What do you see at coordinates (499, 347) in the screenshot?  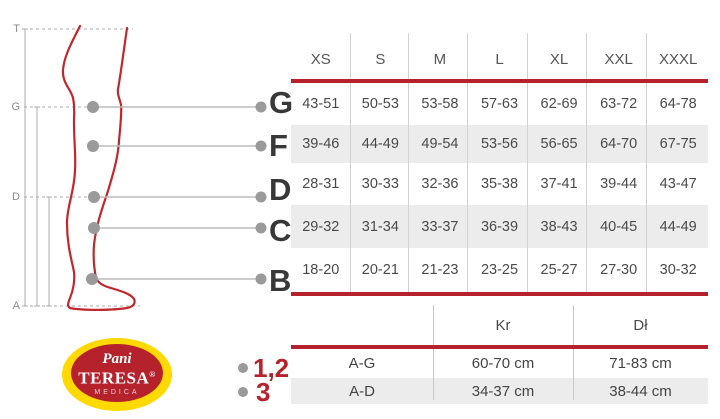 I see `length-header-redline` at bounding box center [499, 347].